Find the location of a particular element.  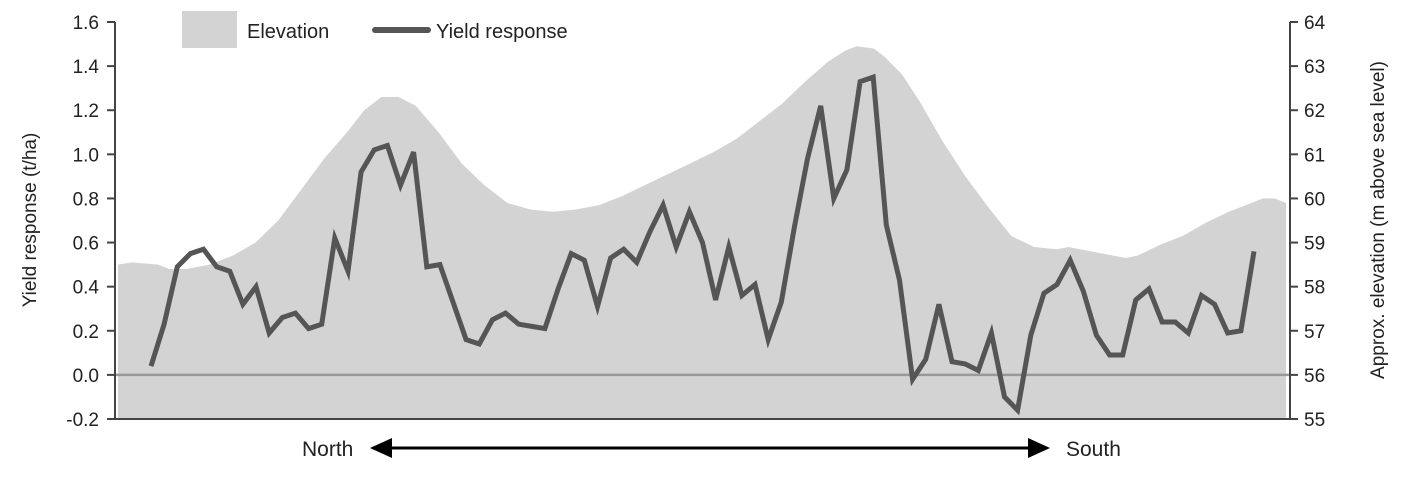

left-tick-label-2: 0.2 is located at coordinates (86, 332).